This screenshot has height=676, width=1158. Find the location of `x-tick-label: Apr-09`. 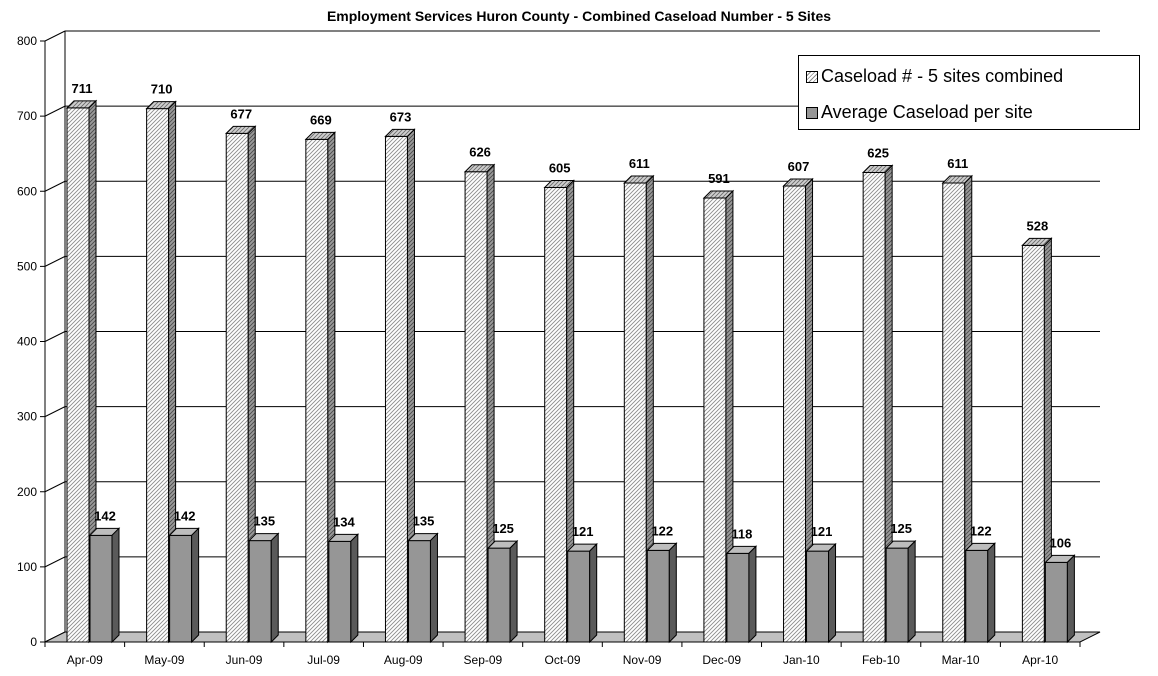

x-tick-label: Apr-09 is located at coordinates (85, 660).